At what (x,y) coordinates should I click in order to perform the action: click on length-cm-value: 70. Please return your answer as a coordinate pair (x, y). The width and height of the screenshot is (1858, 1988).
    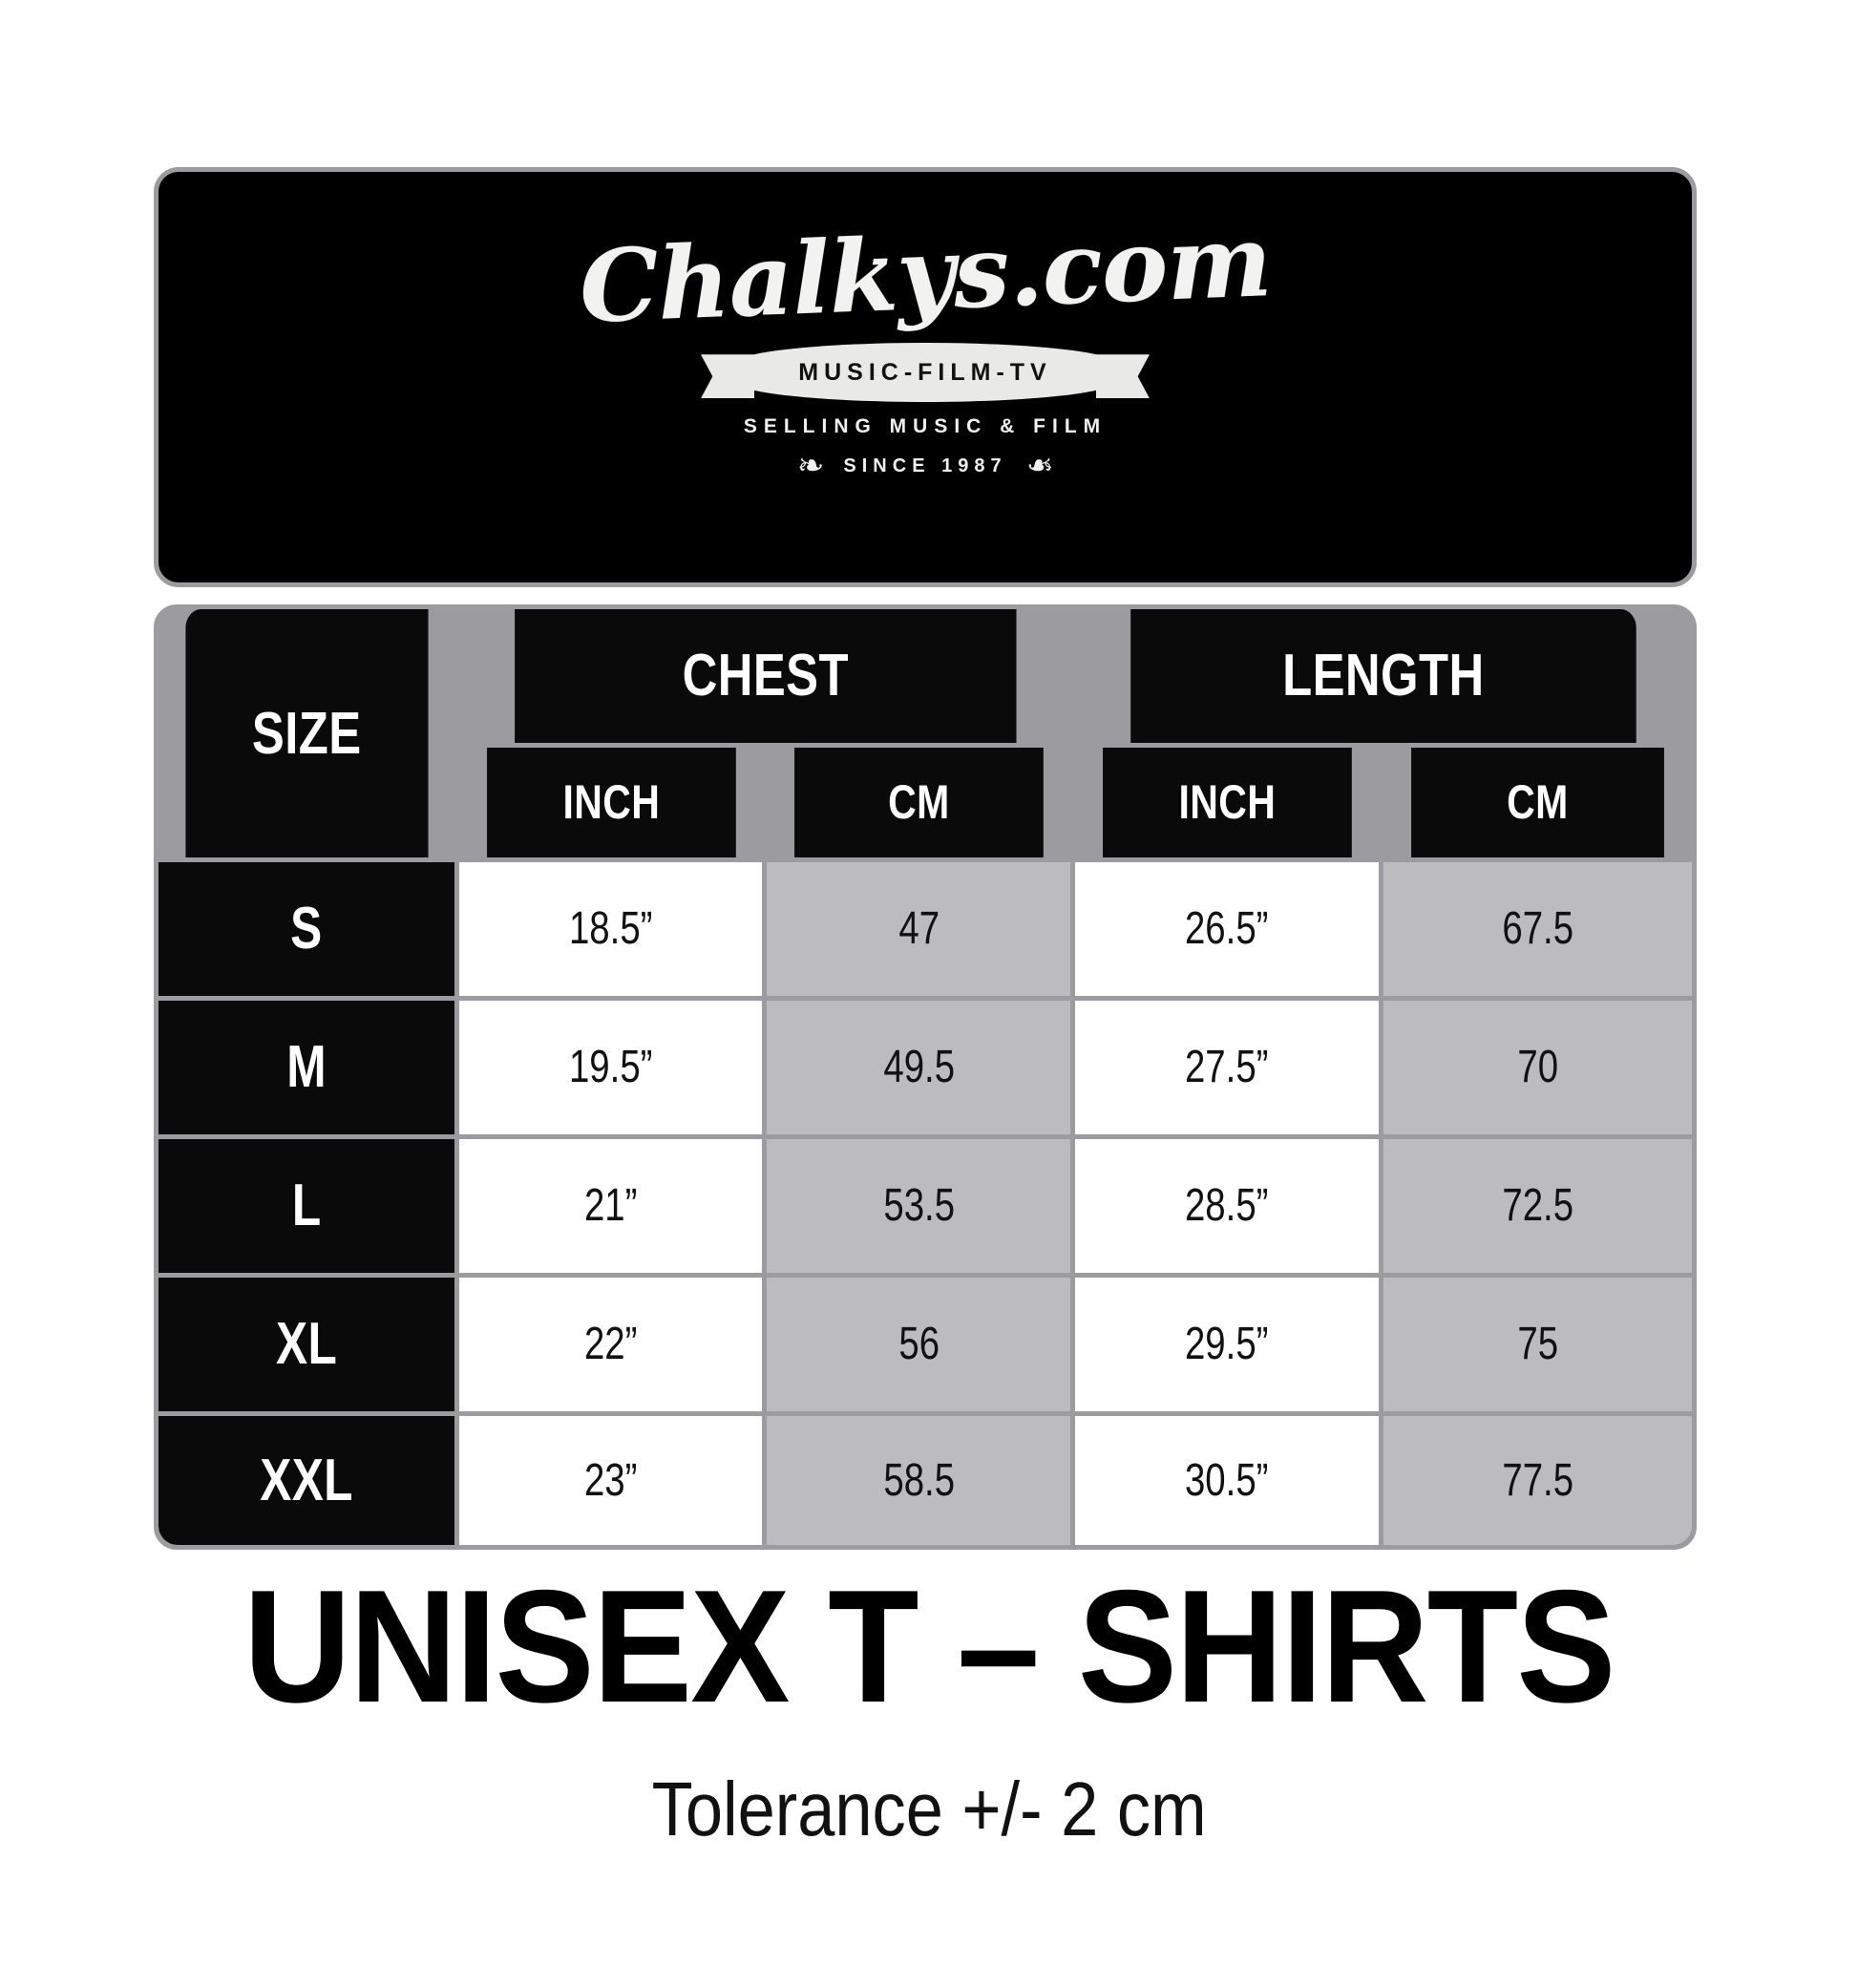
    Looking at the image, I should click on (1538, 1069).